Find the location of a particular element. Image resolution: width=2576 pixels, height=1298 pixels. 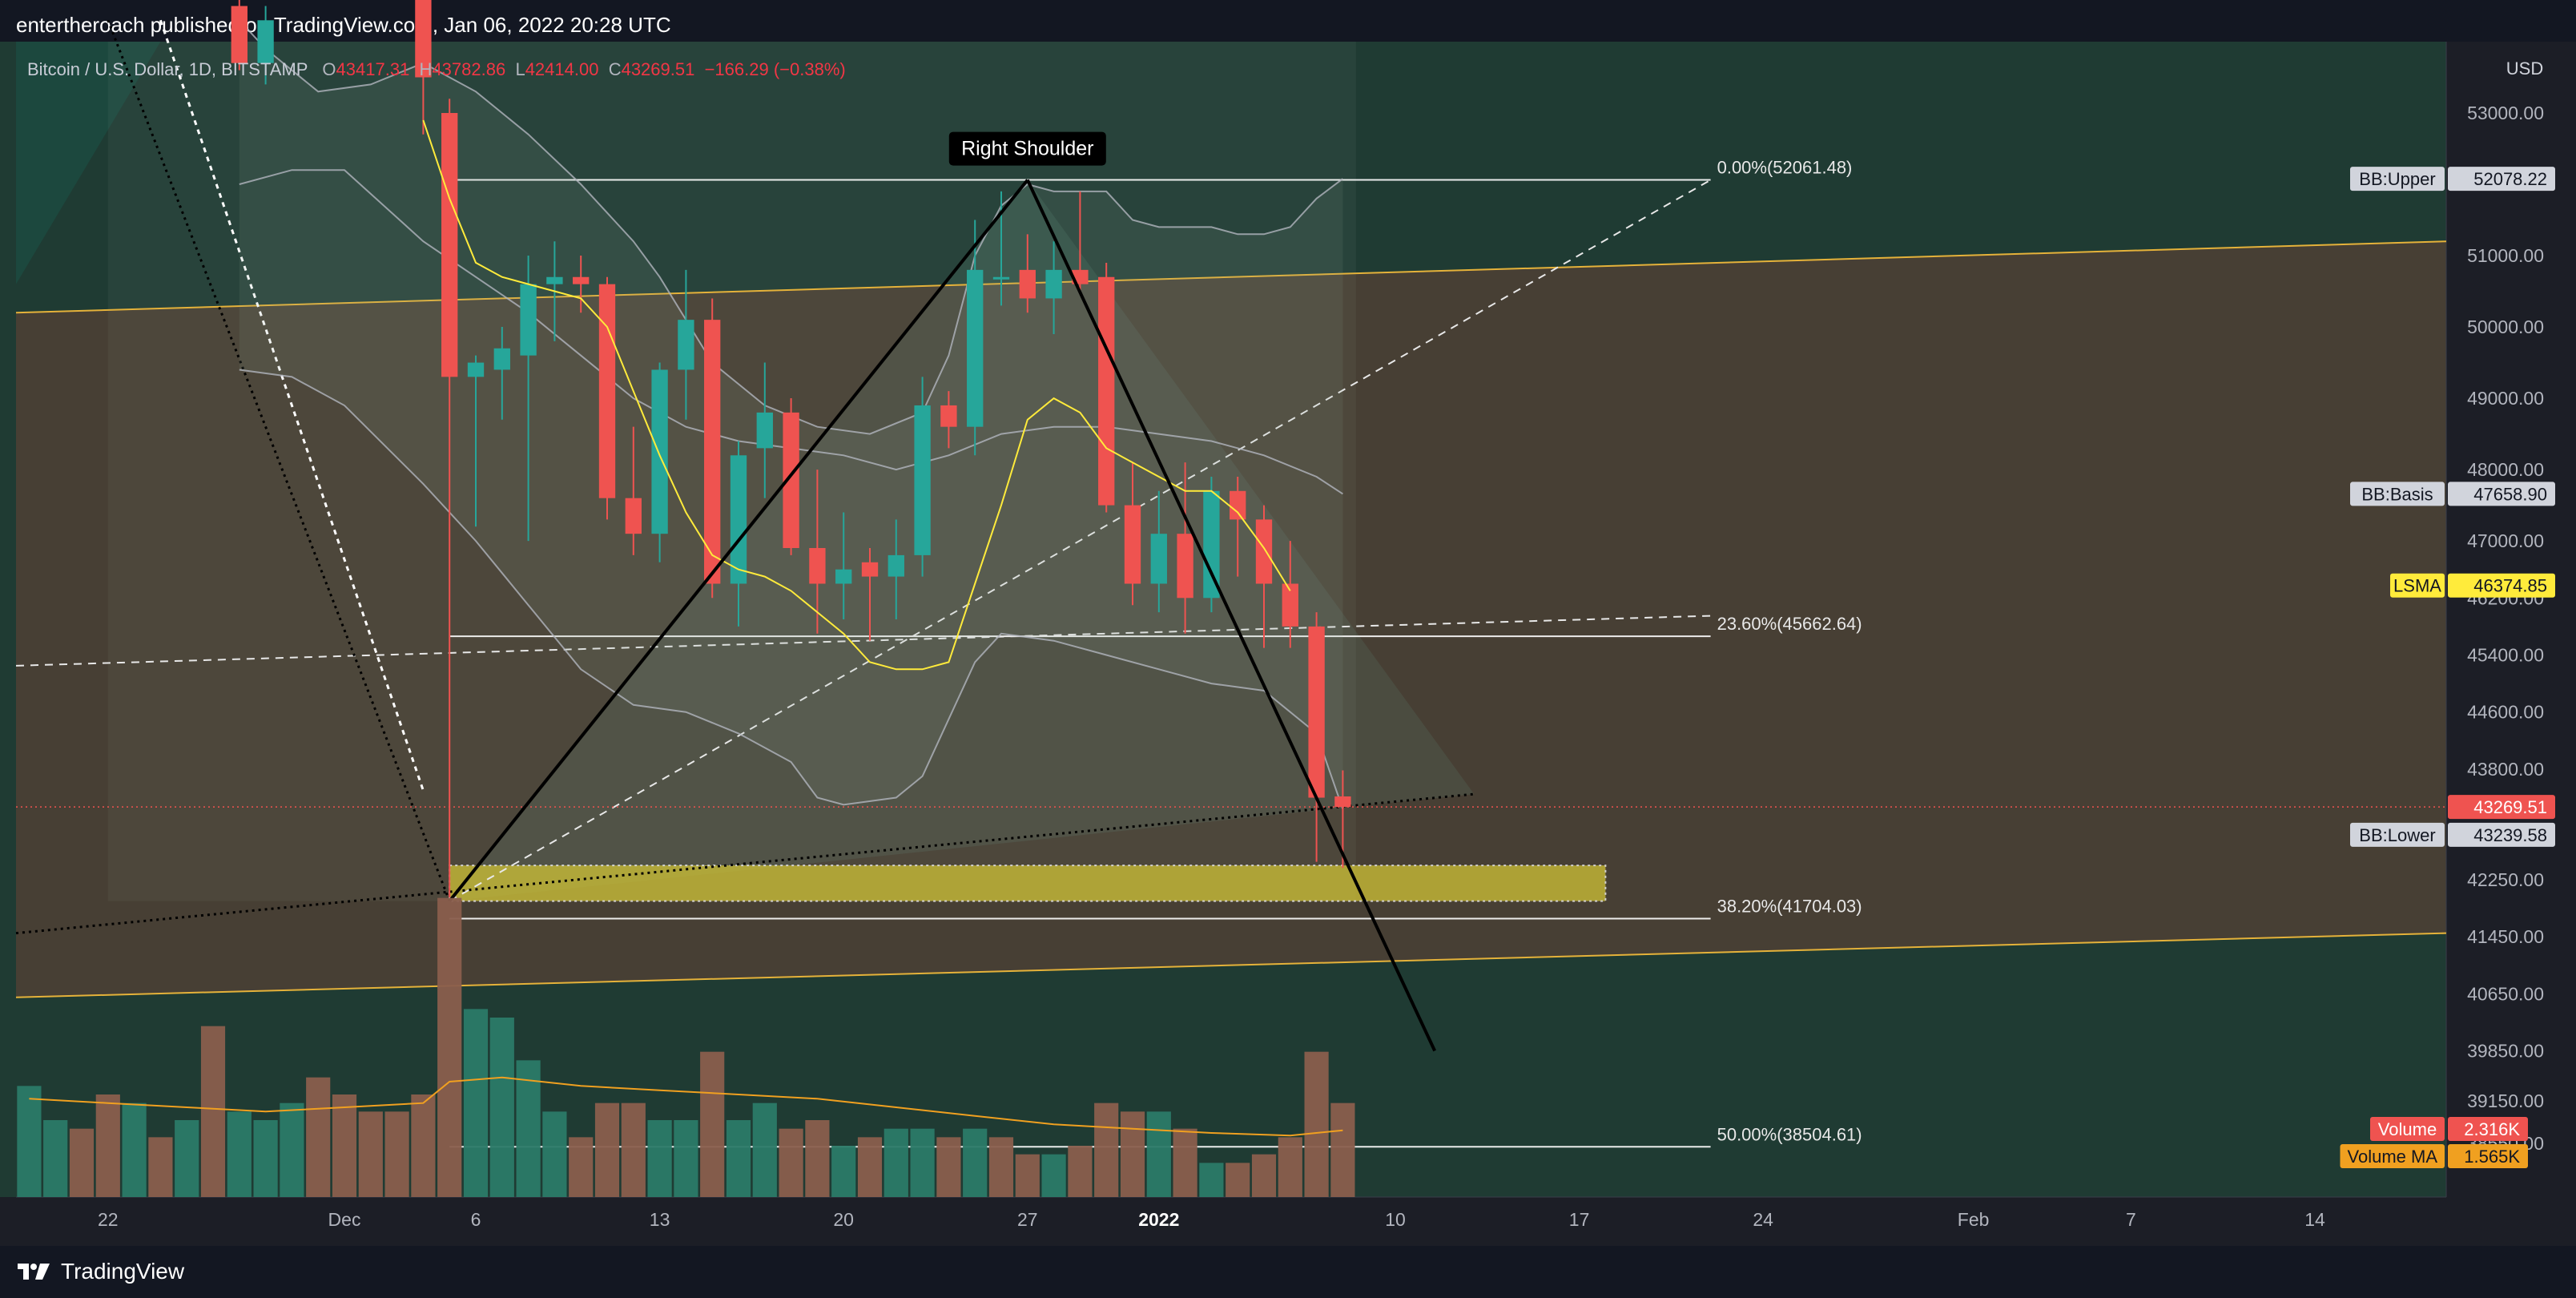

x-tick-label: Feb is located at coordinates (1974, 1219).